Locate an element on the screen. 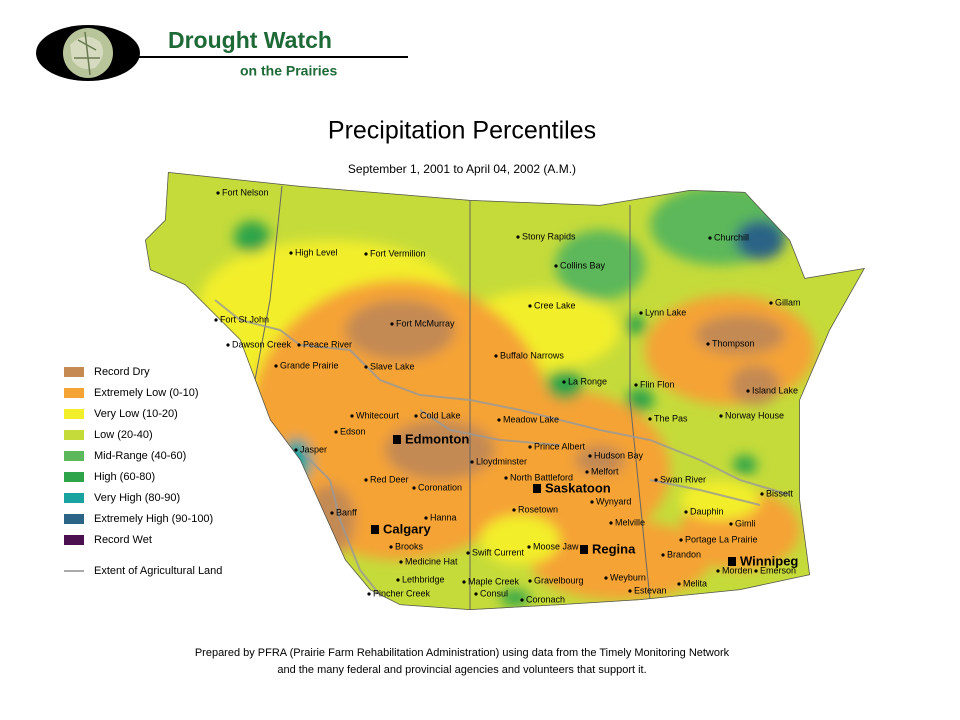 The height and width of the screenshot is (720, 960). city-label: Cold Lake is located at coordinates (440, 415).